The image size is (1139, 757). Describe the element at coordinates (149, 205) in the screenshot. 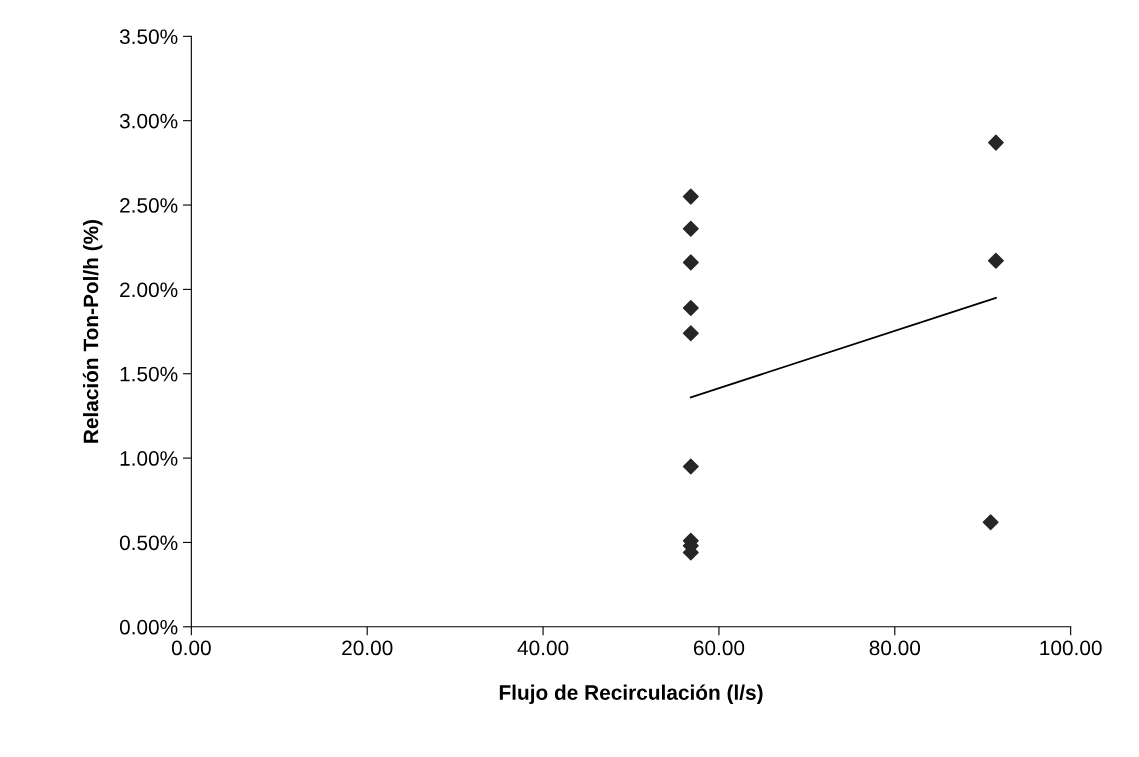

I see `y-tick-label: 2.50%` at that location.